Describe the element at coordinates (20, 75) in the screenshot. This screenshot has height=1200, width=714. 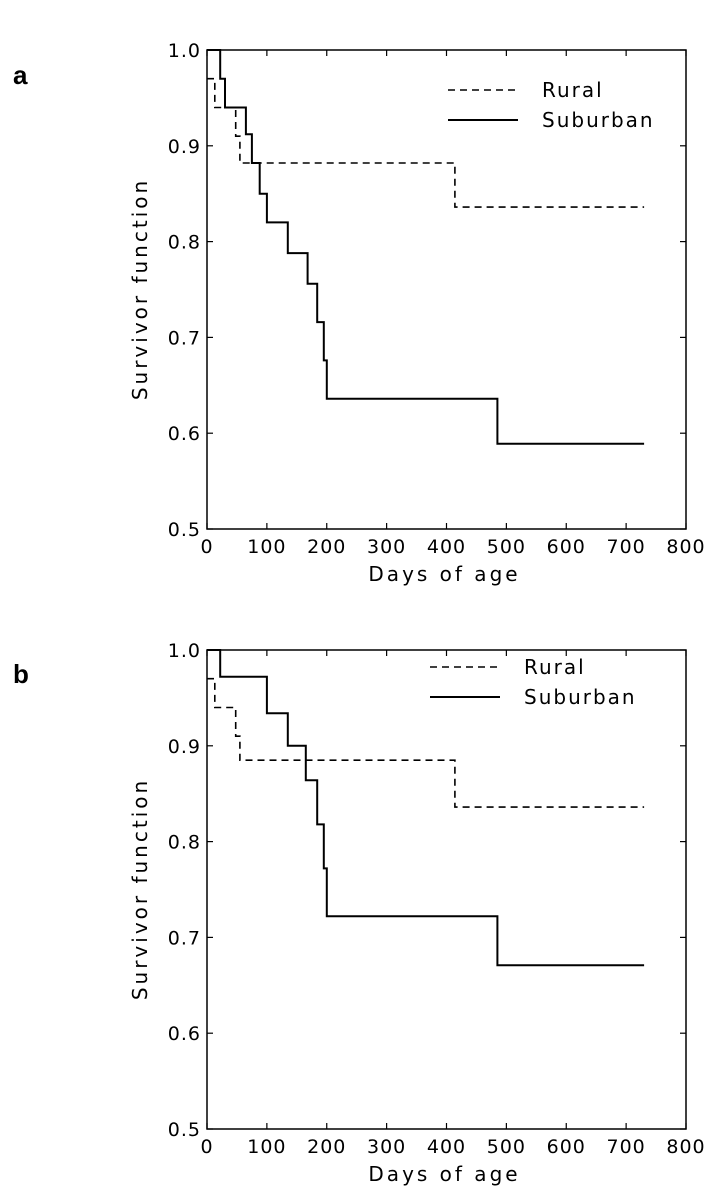
I see `panel-label-a: a` at that location.